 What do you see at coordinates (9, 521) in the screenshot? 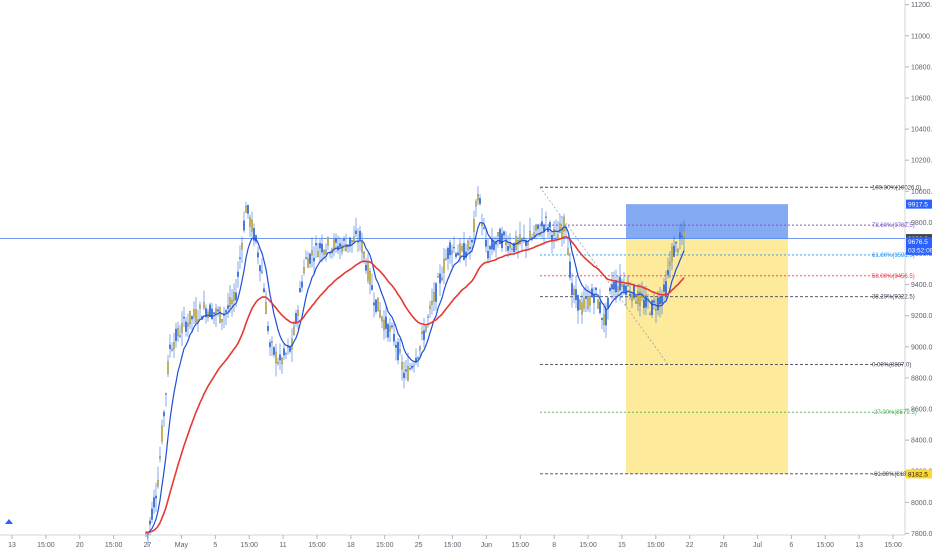
I see `tradingview-logo-icon` at bounding box center [9, 521].